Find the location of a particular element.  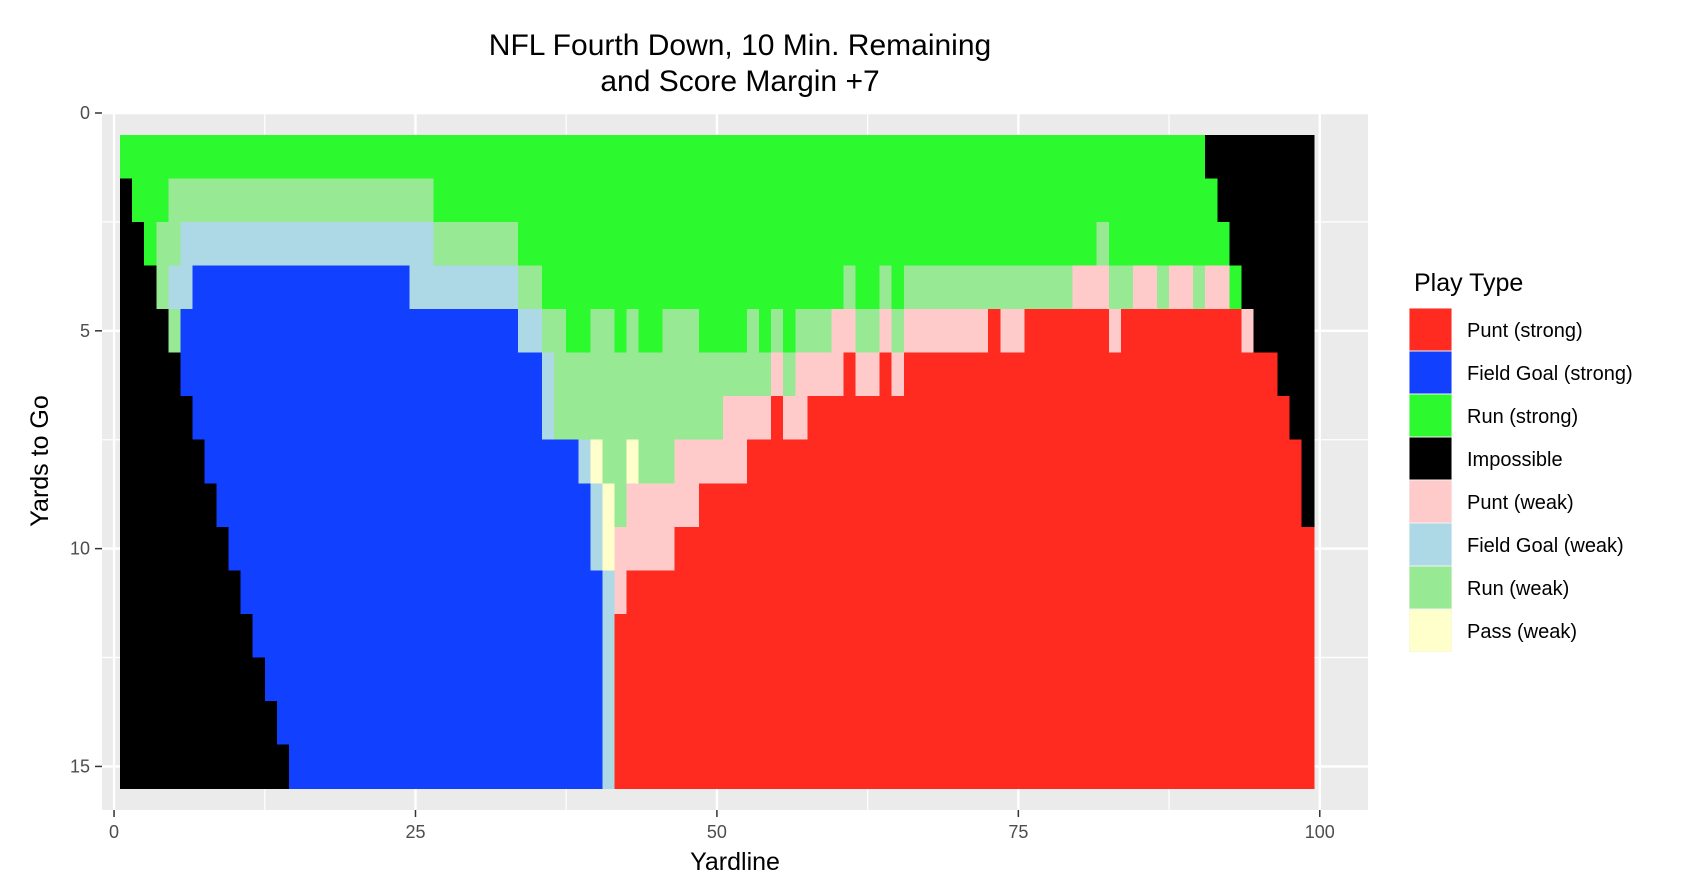

x-axis: 0 25 50 75 100 is located at coordinates (722, 826).